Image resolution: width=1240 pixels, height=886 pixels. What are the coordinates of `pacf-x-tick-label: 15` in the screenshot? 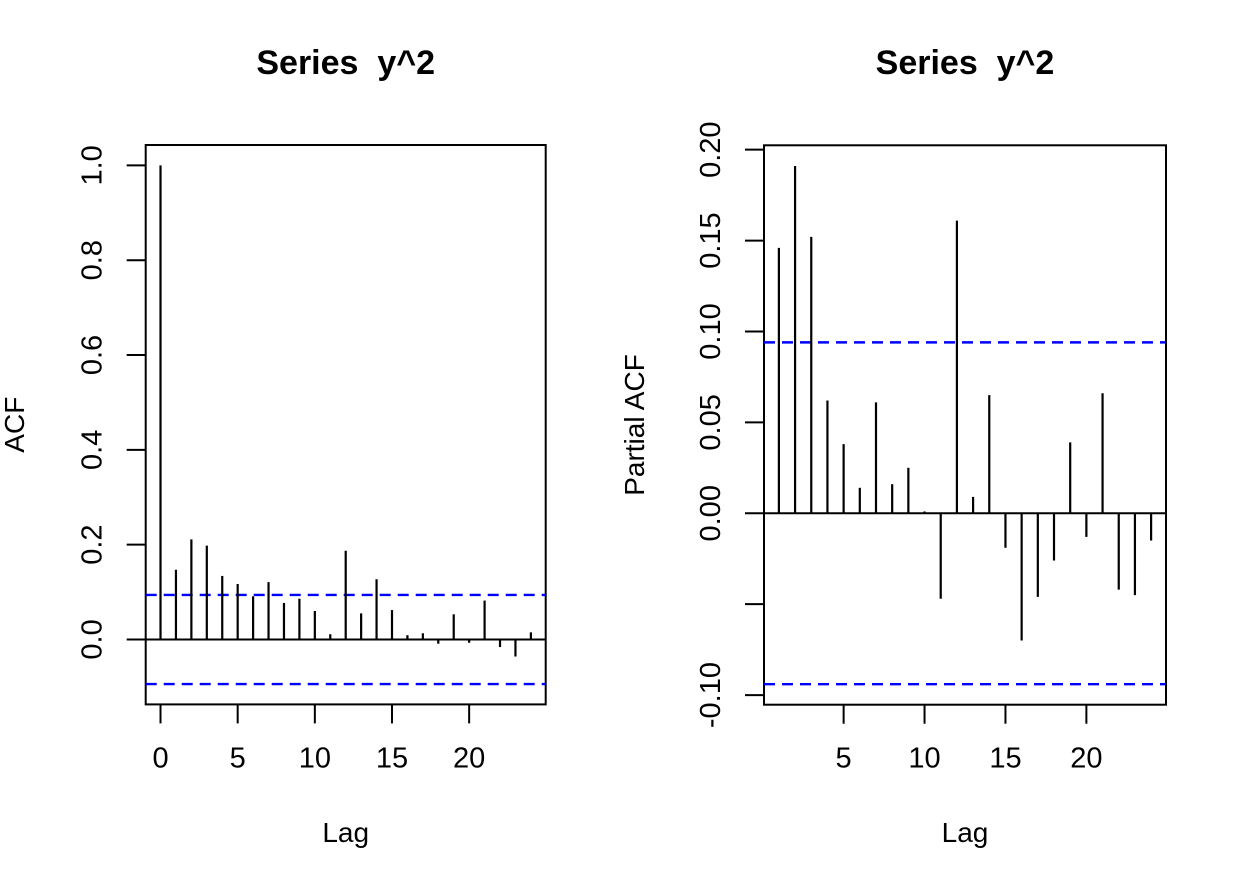 It's located at (1005, 759).